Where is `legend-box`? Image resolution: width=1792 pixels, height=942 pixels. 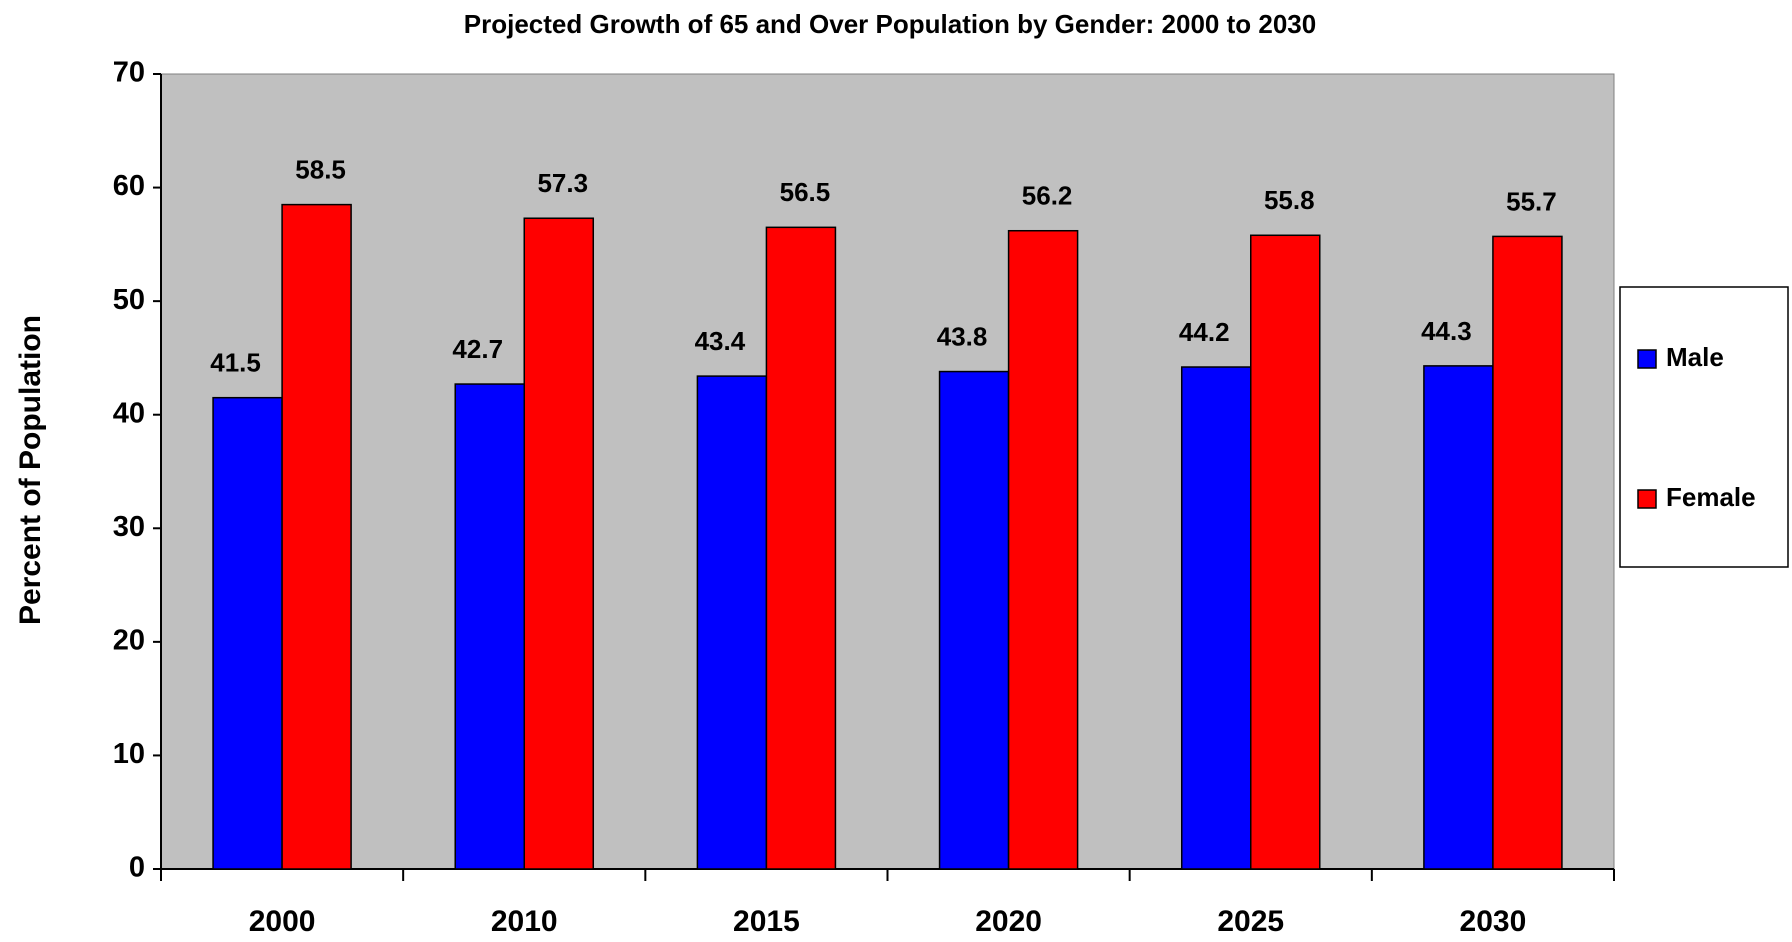 legend-box is located at coordinates (1704, 427).